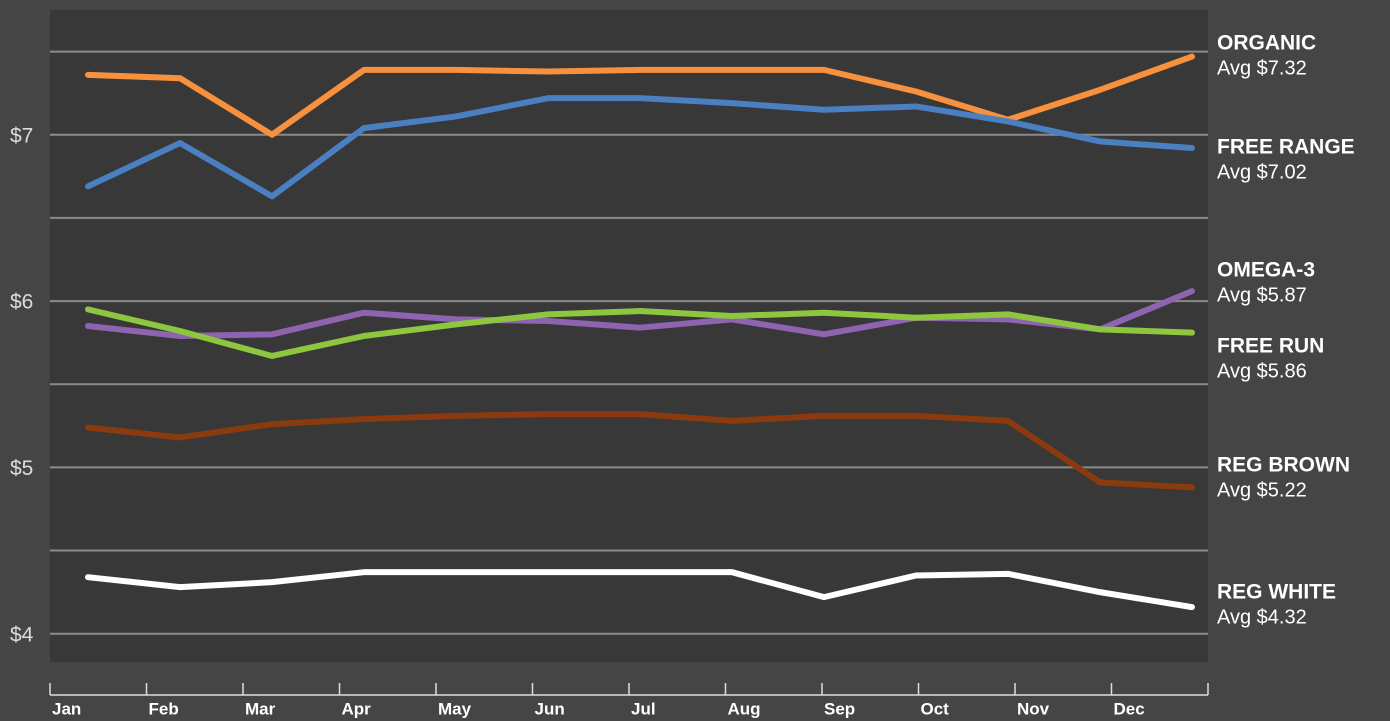 The width and height of the screenshot is (1390, 721). What do you see at coordinates (643, 708) in the screenshot?
I see `x-tick-label: Jul` at bounding box center [643, 708].